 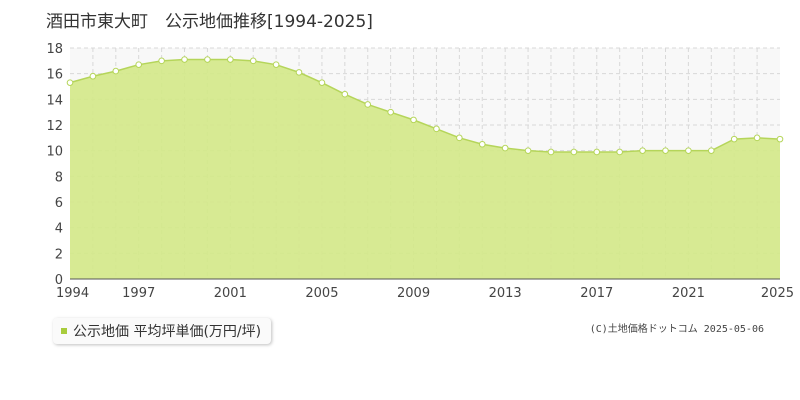 I want to click on x-tick-label: 2013, so click(x=505, y=293).